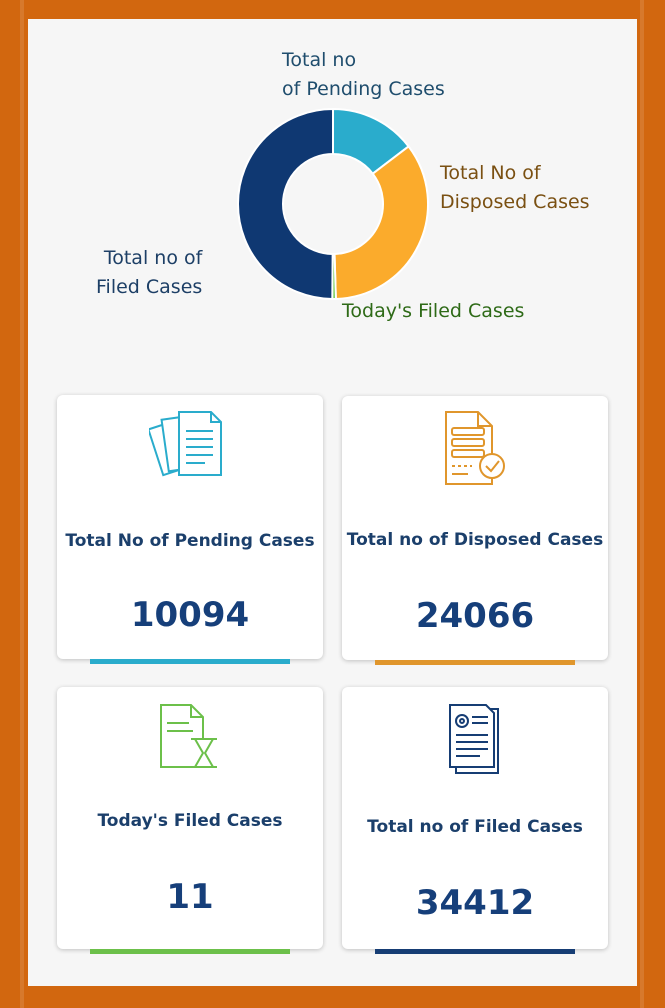 Image resolution: width=665 pixels, height=1008 pixels. What do you see at coordinates (190, 897) in the screenshot?
I see `todays-filed-cases-value: 11` at bounding box center [190, 897].